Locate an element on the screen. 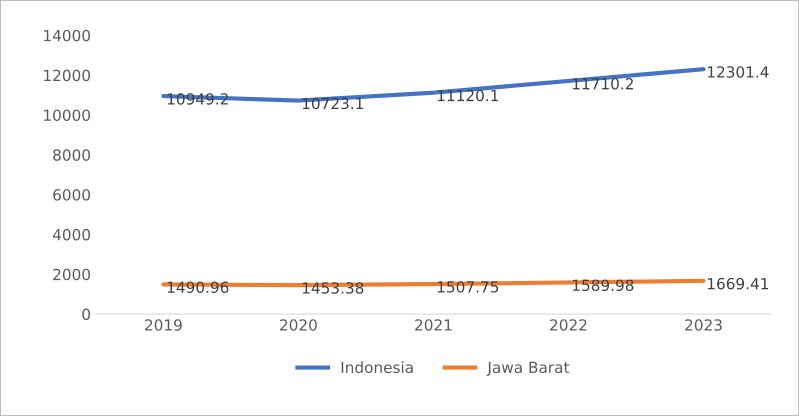 Image resolution: width=799 pixels, height=416 pixels. x-tick-label: 2020 is located at coordinates (298, 325).